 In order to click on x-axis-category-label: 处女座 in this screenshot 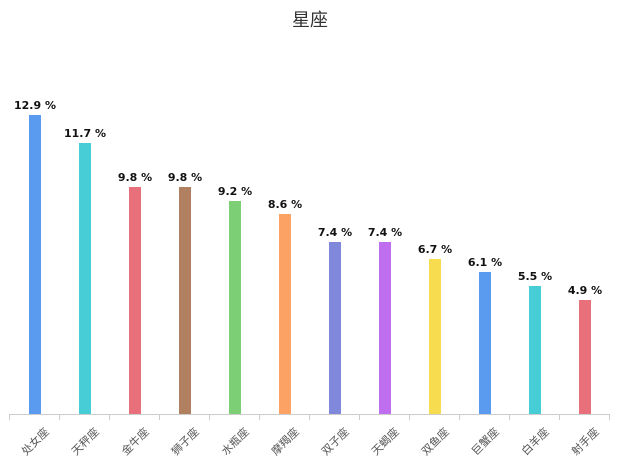, I will do `click(35, 441)`.